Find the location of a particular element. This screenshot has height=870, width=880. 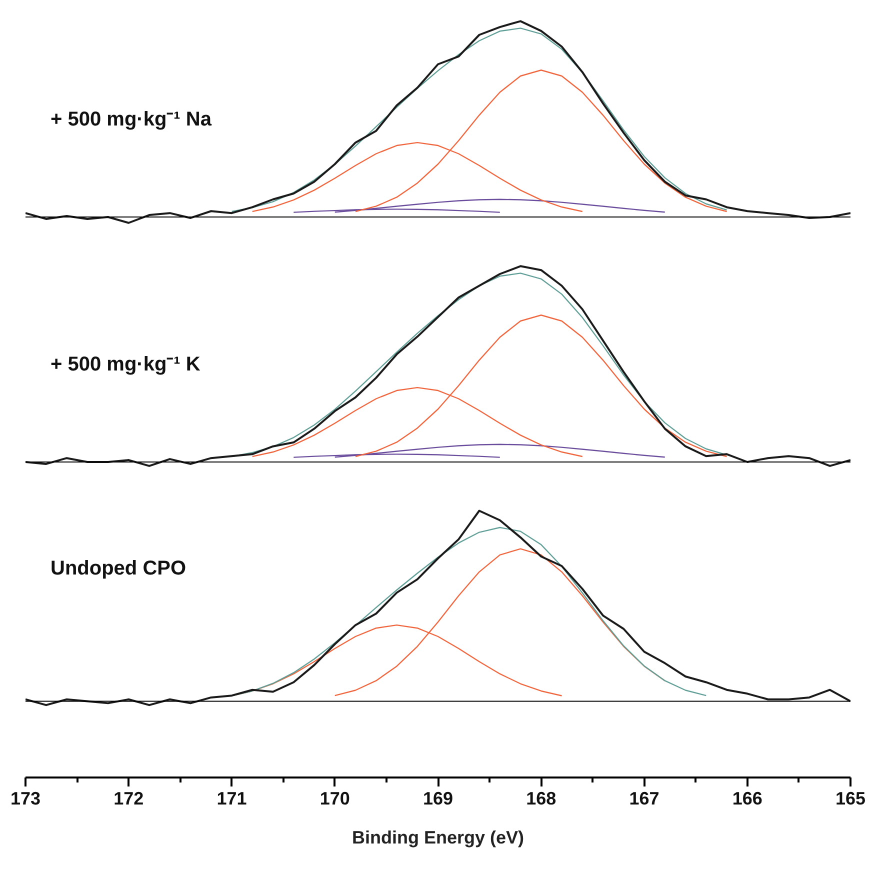

x-tick-label: 170 is located at coordinates (335, 798).